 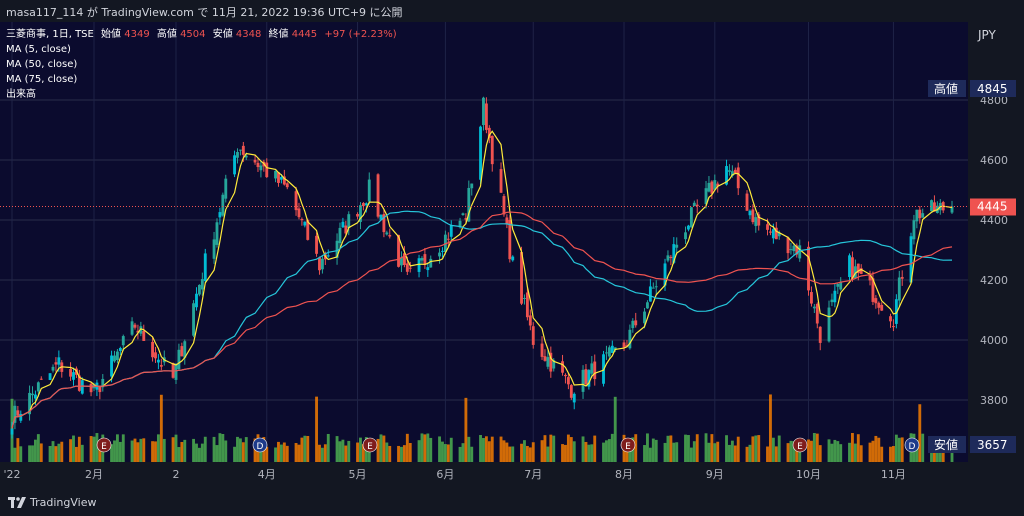 I want to click on high-tag-label: 高値, so click(x=946, y=88).